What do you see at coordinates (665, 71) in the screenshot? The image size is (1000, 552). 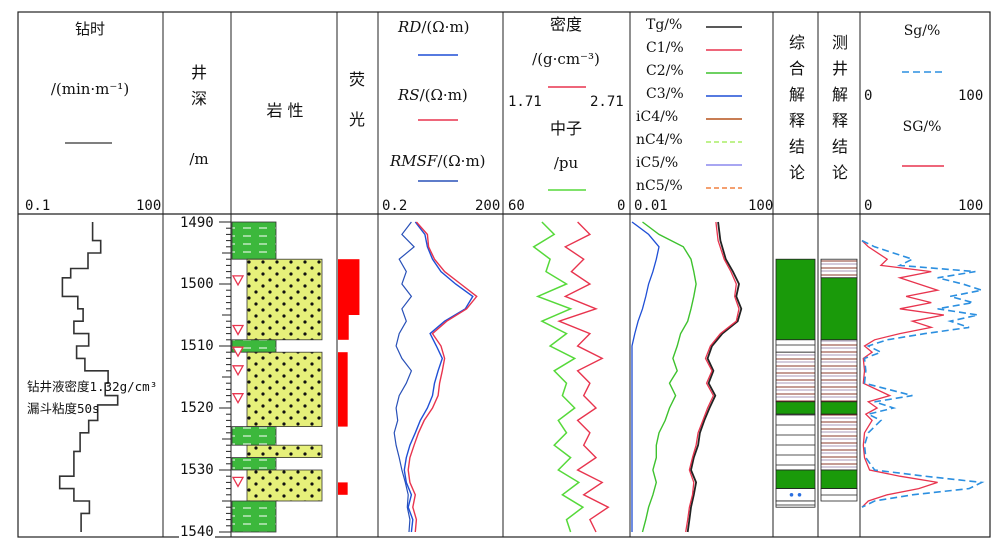 I see `gas-label-c2: C2/%` at bounding box center [665, 71].